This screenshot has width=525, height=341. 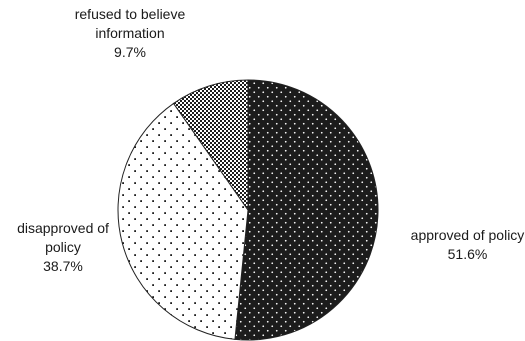 What do you see at coordinates (130, 14) in the screenshot?
I see `slice-label-refused-line1: refused to believe` at bounding box center [130, 14].